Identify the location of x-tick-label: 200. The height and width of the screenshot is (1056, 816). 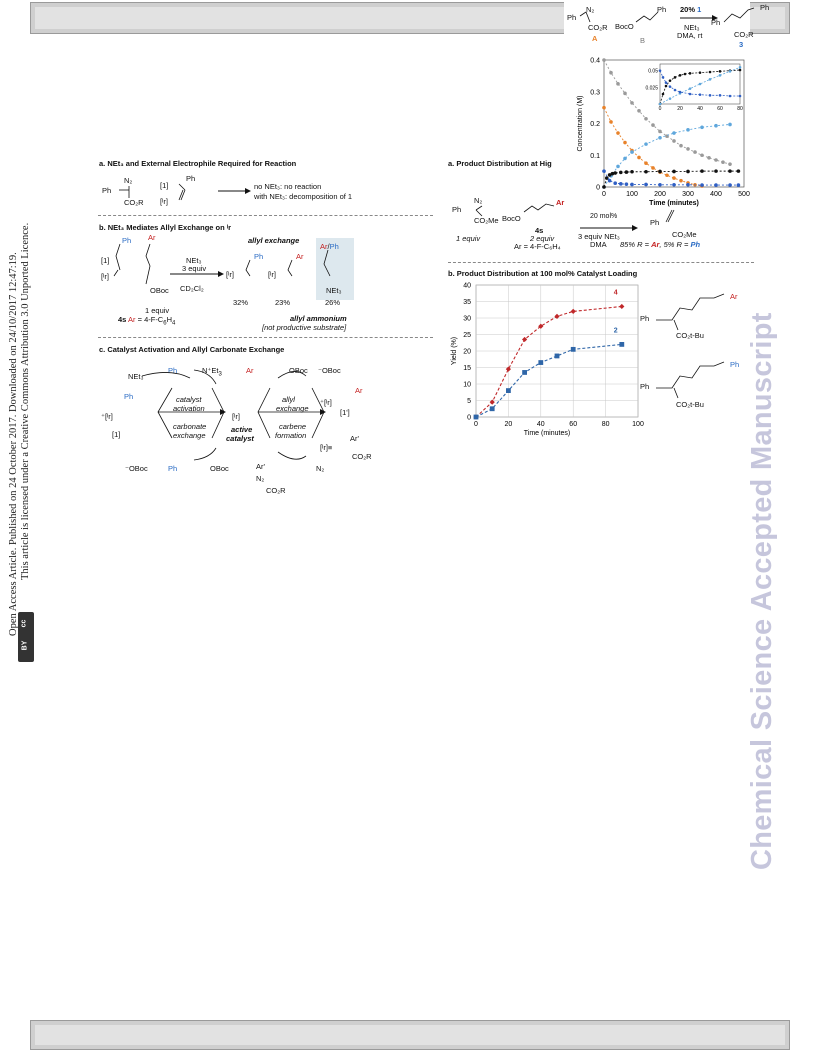
(660, 194).